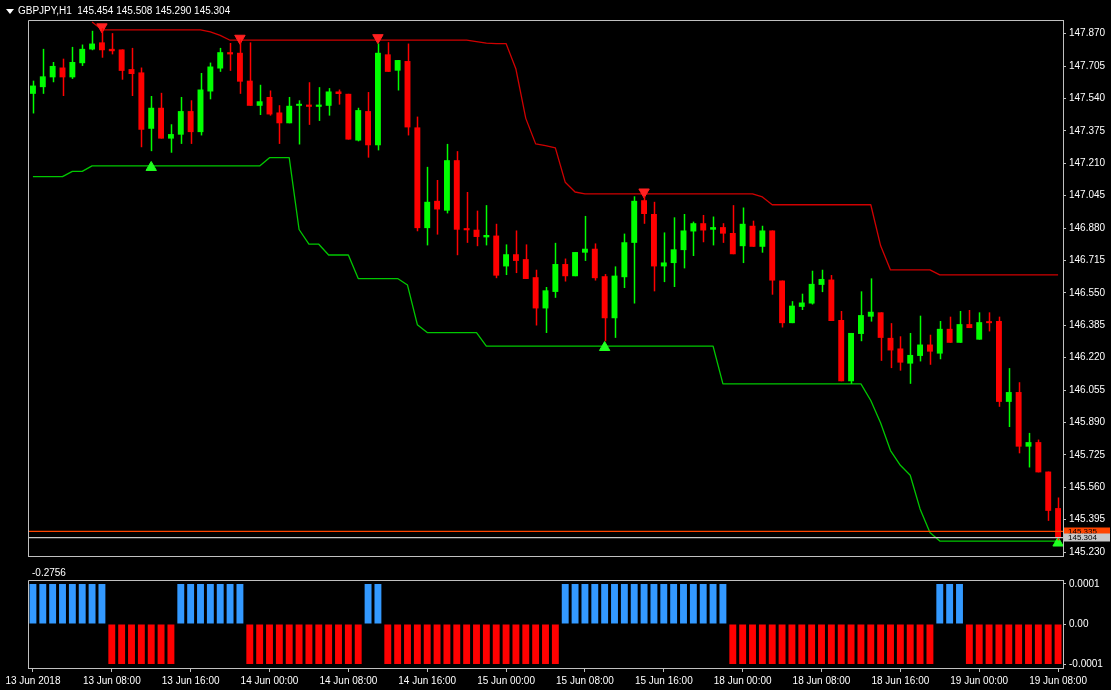 The height and width of the screenshot is (690, 1111). I want to click on y-tick-label: 147.375, so click(1087, 130).